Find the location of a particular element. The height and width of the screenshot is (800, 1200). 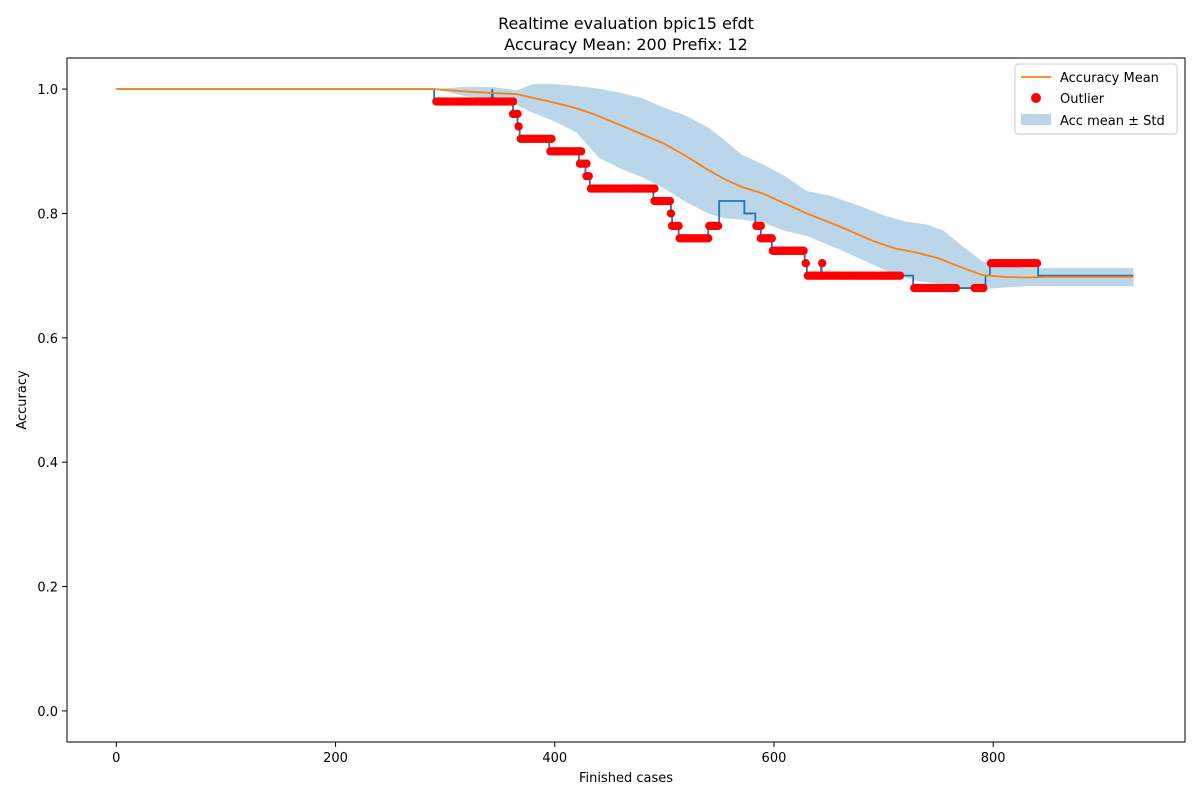

legend: Accuracy Mean Outlier Acc mean ± Std is located at coordinates (1096, 99).